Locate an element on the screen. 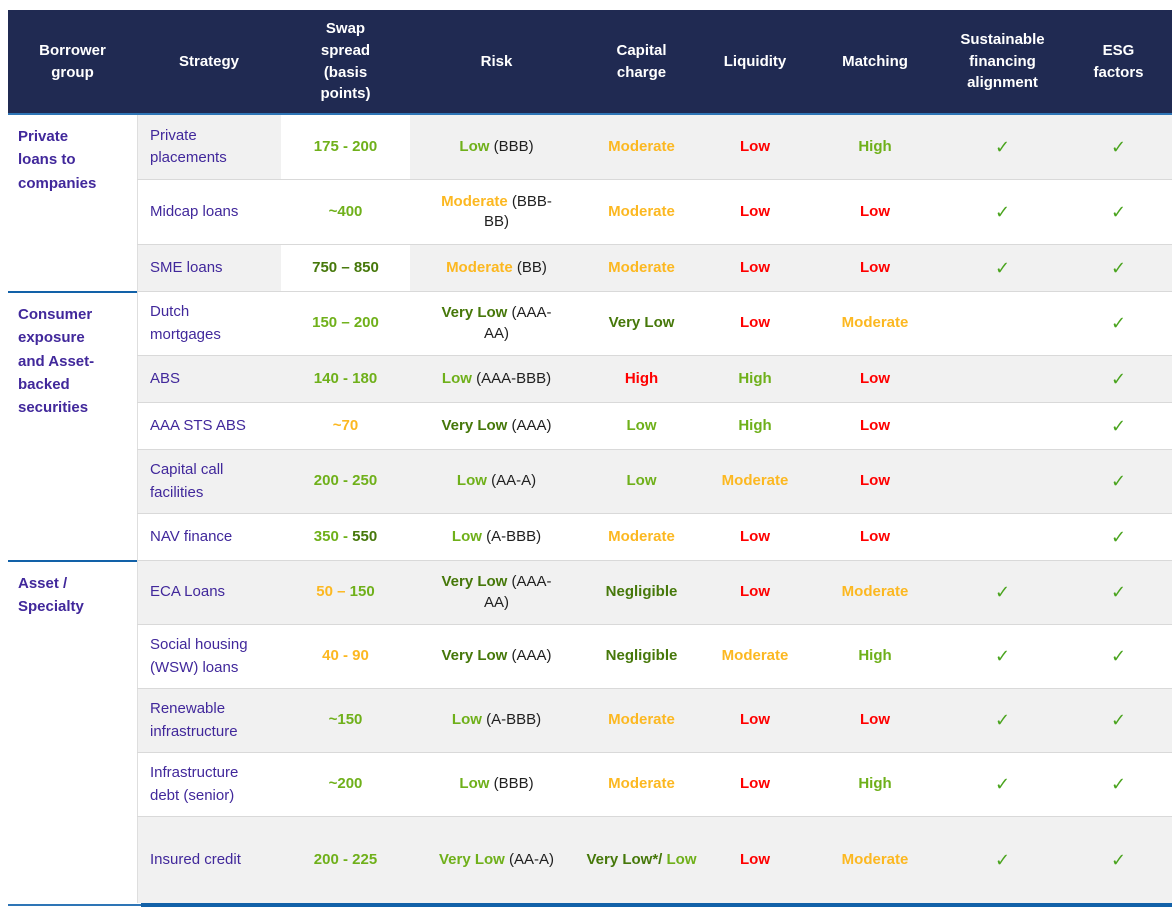  risk-text: Very Low (AAA-AA) is located at coordinates (496, 592).